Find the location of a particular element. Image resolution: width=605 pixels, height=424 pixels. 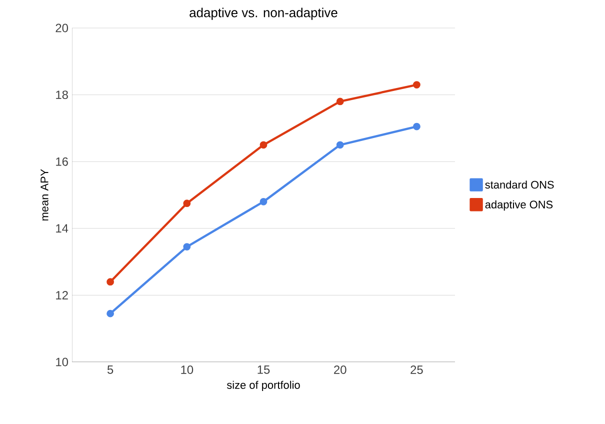

y-tick-label: 18 is located at coordinates (62, 95).